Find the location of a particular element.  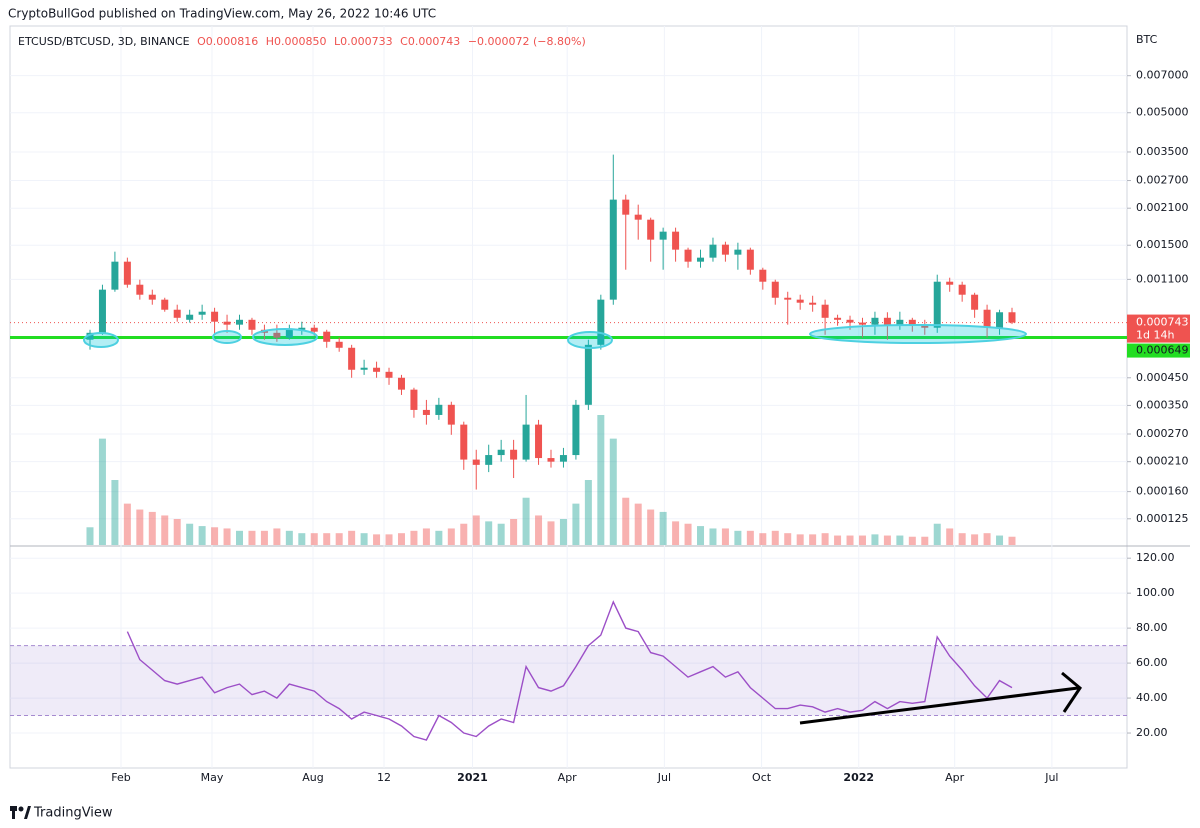

support-highlights is located at coordinates (555, 336).